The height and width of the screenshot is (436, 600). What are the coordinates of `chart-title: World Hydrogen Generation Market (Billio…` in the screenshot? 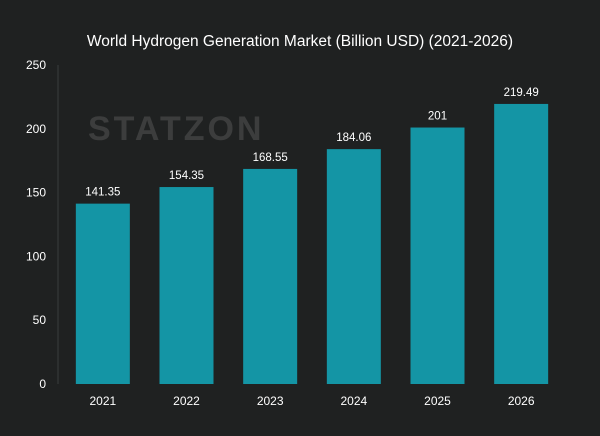 It's located at (300, 41).